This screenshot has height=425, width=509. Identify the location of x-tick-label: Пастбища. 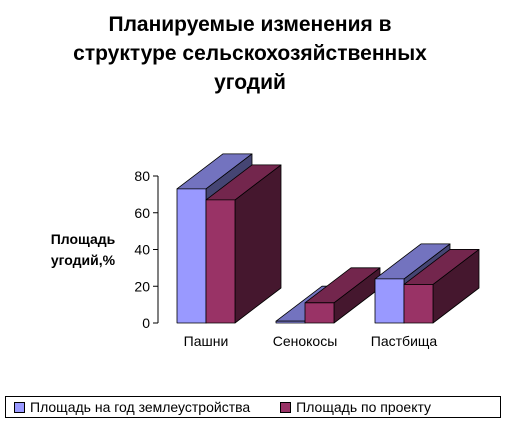
(404, 341).